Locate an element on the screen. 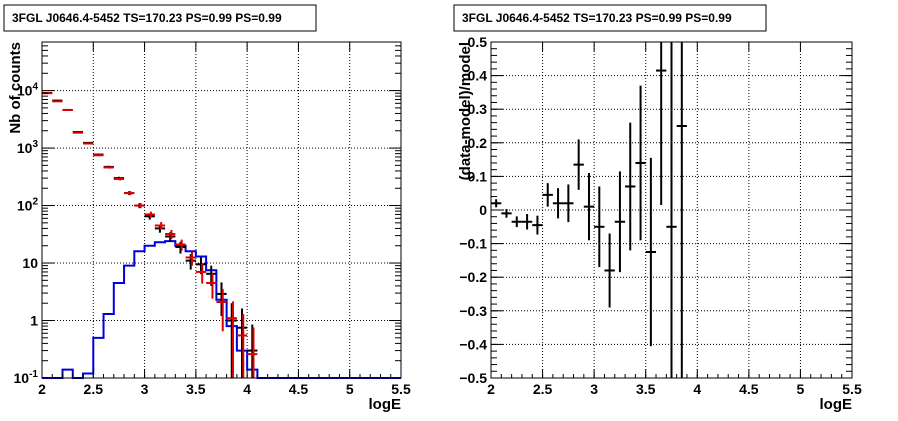  y-tick-label: 10⁻¹ is located at coordinates (26, 377).